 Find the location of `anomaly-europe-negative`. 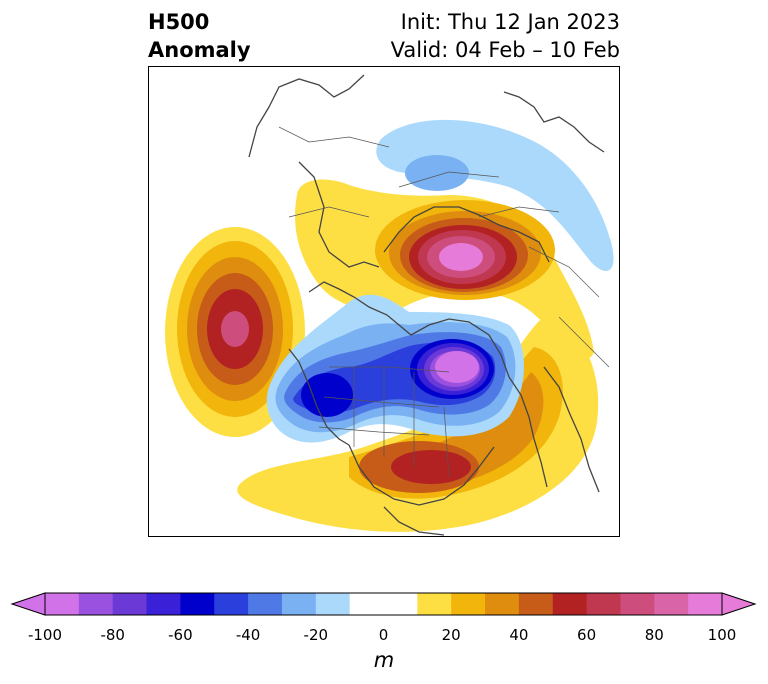

anomaly-europe-negative is located at coordinates (495, 195).